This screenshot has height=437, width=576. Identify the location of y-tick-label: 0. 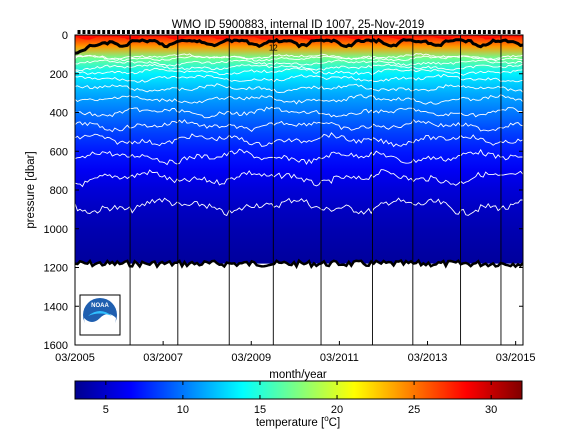
(65, 36).